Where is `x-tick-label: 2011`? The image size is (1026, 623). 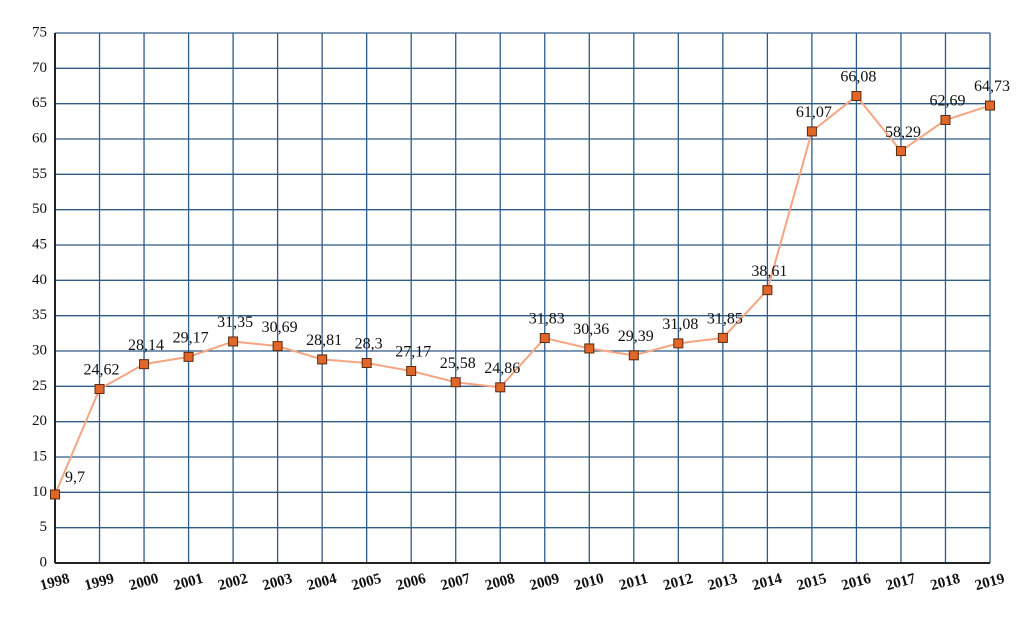 x-tick-label: 2011 is located at coordinates (633, 582).